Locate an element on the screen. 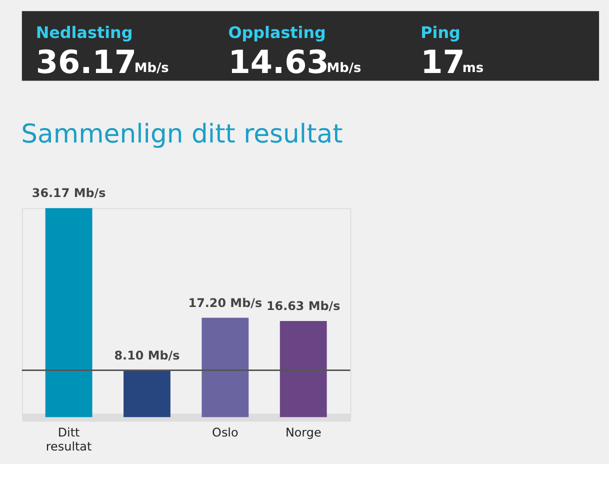  chart-title: Sammenlign ditt resultat is located at coordinates (182, 134).